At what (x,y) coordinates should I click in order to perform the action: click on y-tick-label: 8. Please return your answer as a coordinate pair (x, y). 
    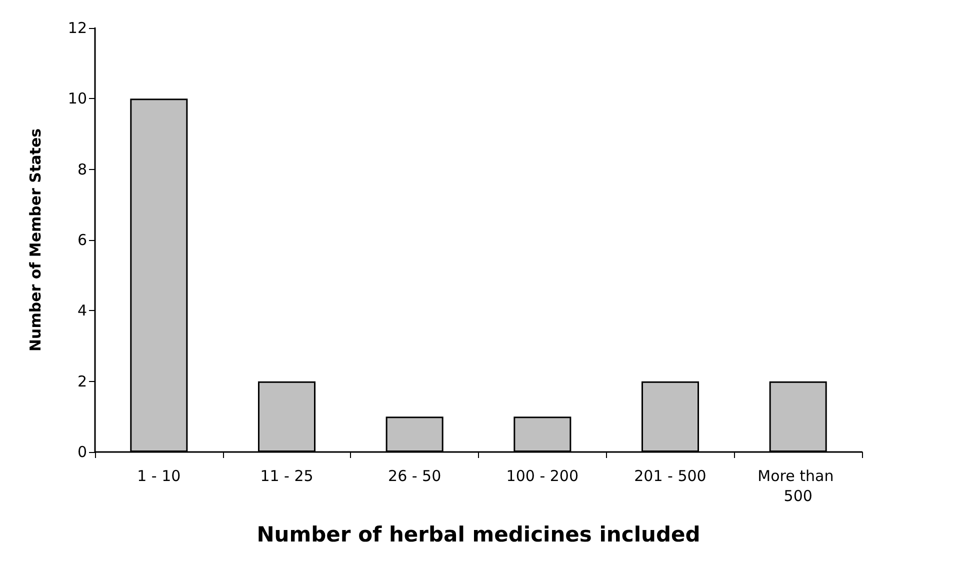
    Looking at the image, I should click on (82, 169).